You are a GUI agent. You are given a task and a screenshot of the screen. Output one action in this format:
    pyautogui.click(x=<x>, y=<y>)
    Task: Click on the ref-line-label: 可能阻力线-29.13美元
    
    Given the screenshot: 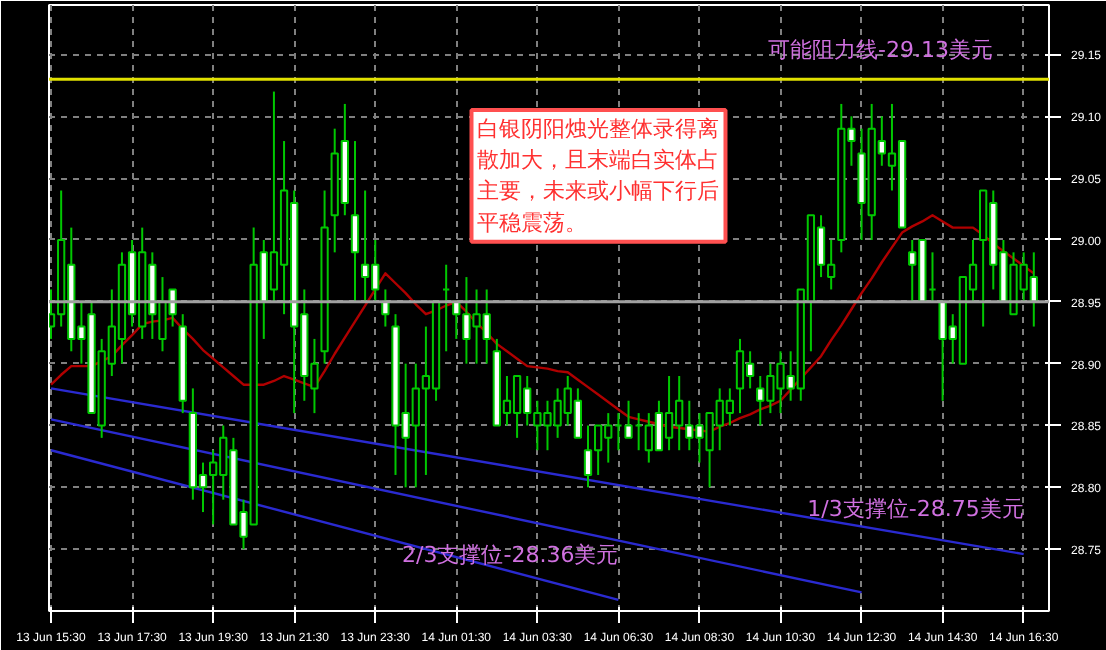 What is the action you would take?
    pyautogui.click(x=881, y=50)
    